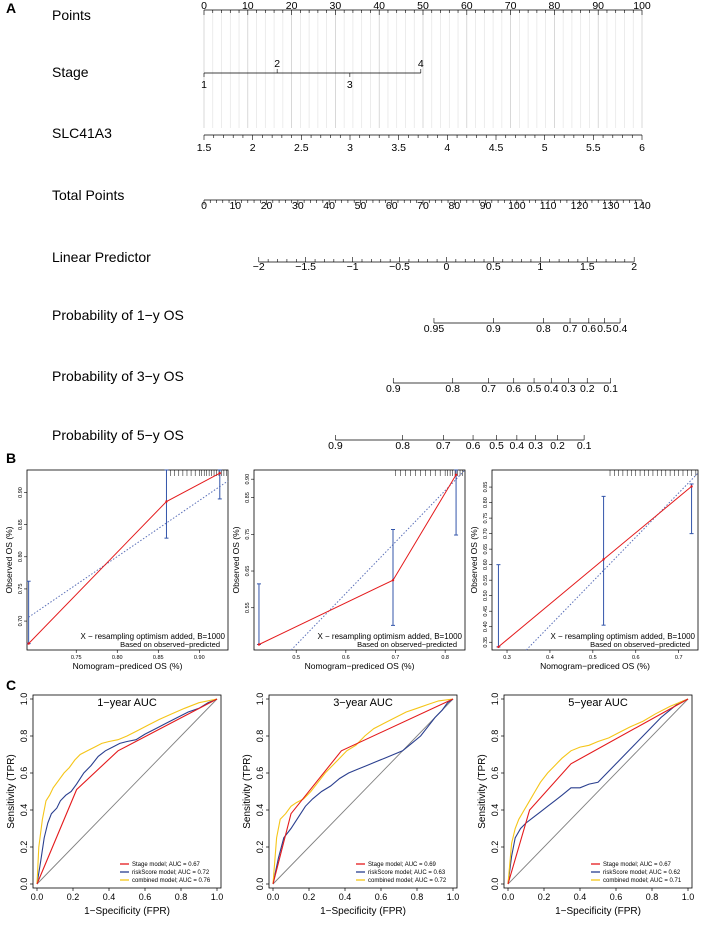 Image resolution: width=702 pixels, height=927 pixels. What do you see at coordinates (598, 6) in the screenshot?
I see `tick-label: 90` at bounding box center [598, 6].